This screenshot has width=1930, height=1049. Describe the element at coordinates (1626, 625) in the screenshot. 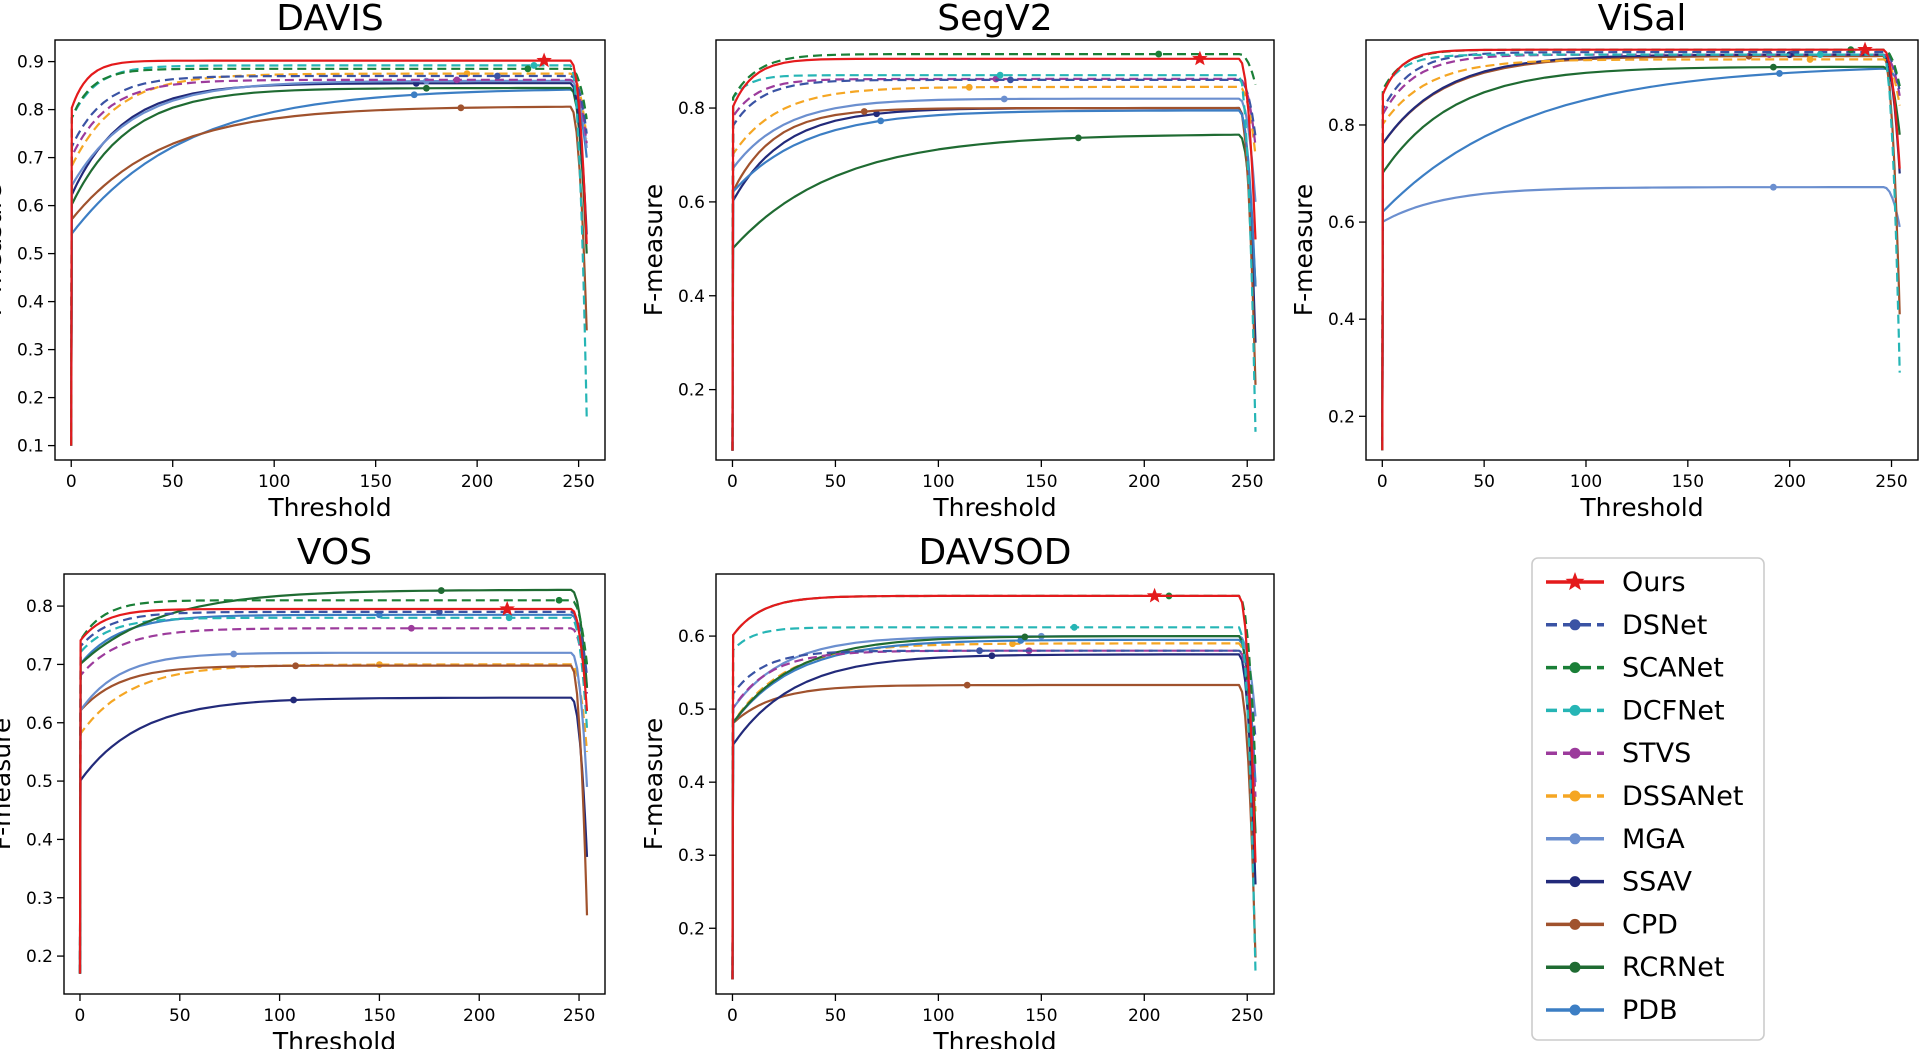

I see `legend-item-dsnet: DSNet` at that location.